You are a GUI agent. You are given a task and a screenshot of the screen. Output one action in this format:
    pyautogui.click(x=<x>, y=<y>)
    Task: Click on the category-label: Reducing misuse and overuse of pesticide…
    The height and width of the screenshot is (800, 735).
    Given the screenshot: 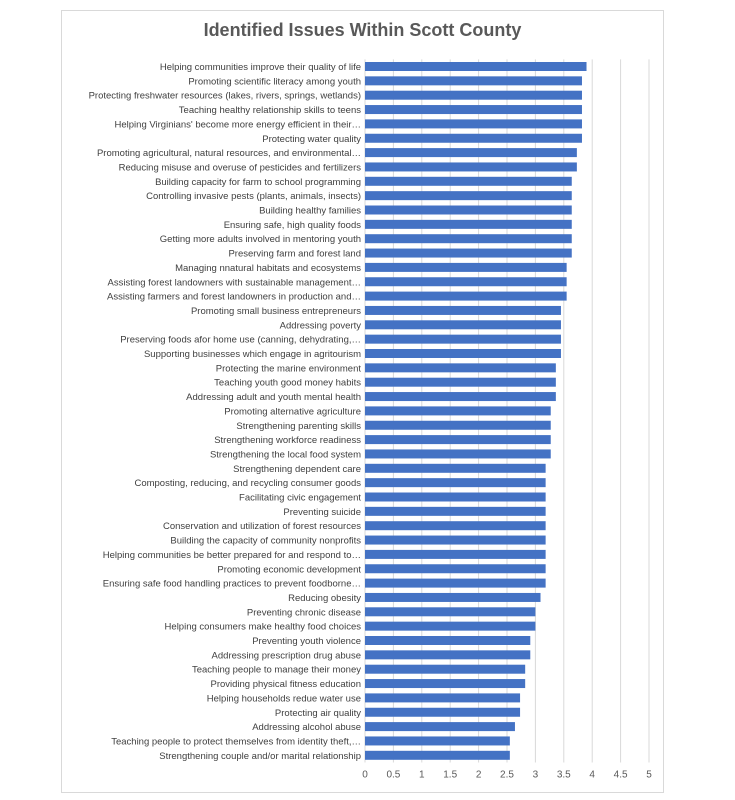 What is the action you would take?
    pyautogui.click(x=240, y=167)
    